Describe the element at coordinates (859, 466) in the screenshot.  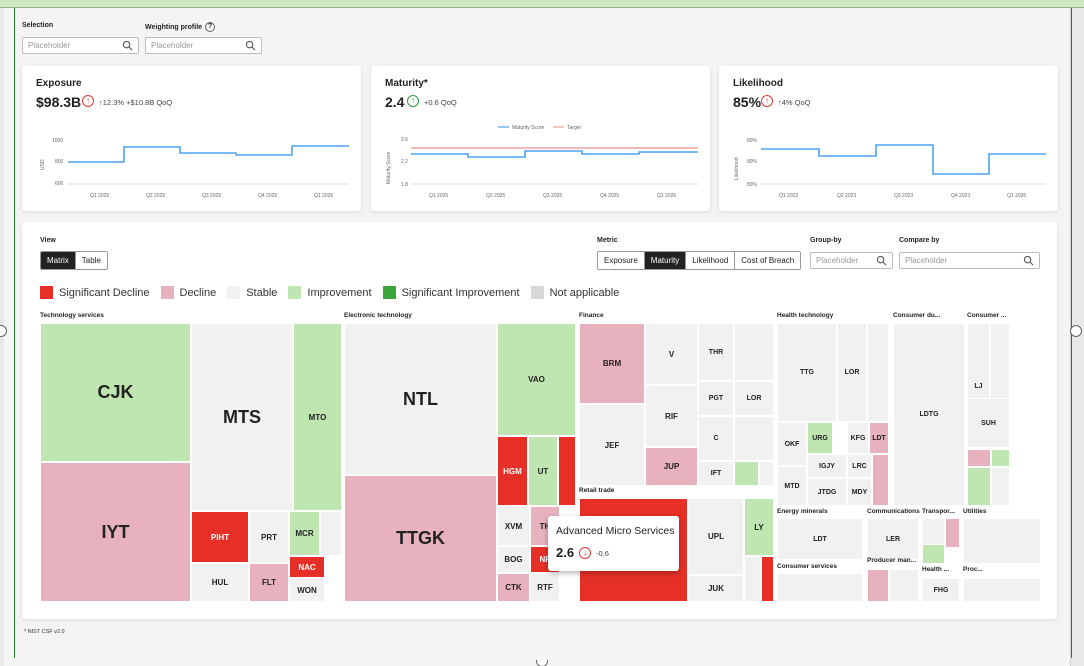
I see `treemap-tile: LRC` at that location.